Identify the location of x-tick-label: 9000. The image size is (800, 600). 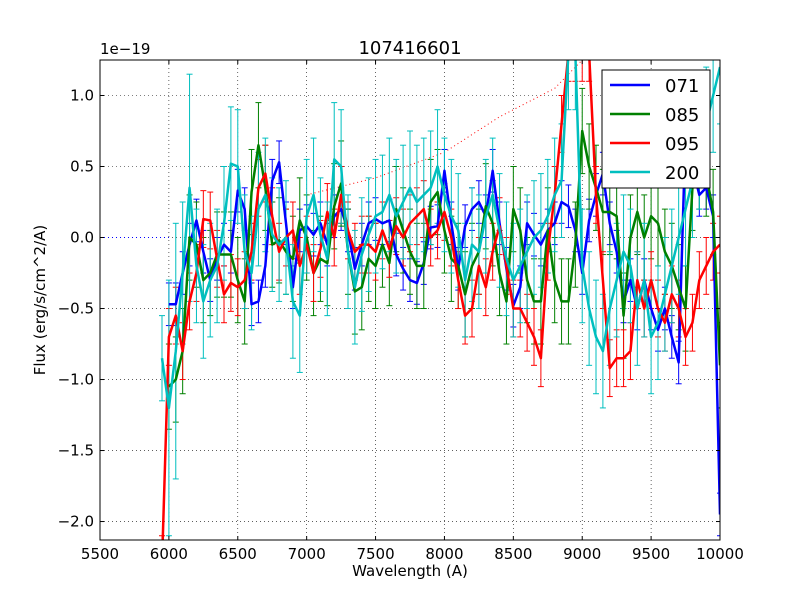
(582, 554).